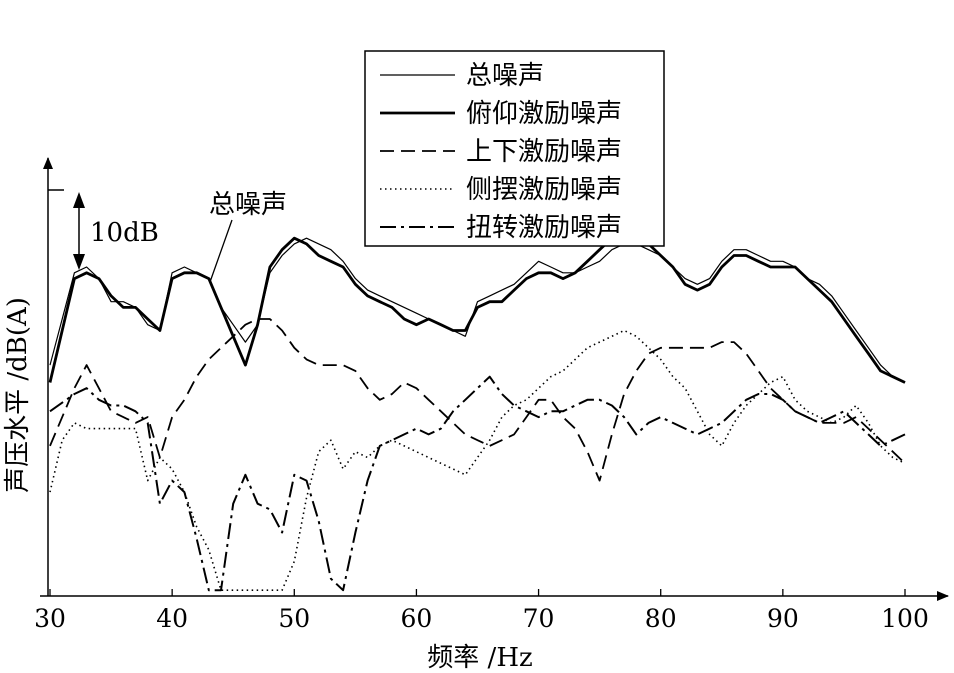  What do you see at coordinates (50, 618) in the screenshot?
I see `x-tick-label: 30` at bounding box center [50, 618].